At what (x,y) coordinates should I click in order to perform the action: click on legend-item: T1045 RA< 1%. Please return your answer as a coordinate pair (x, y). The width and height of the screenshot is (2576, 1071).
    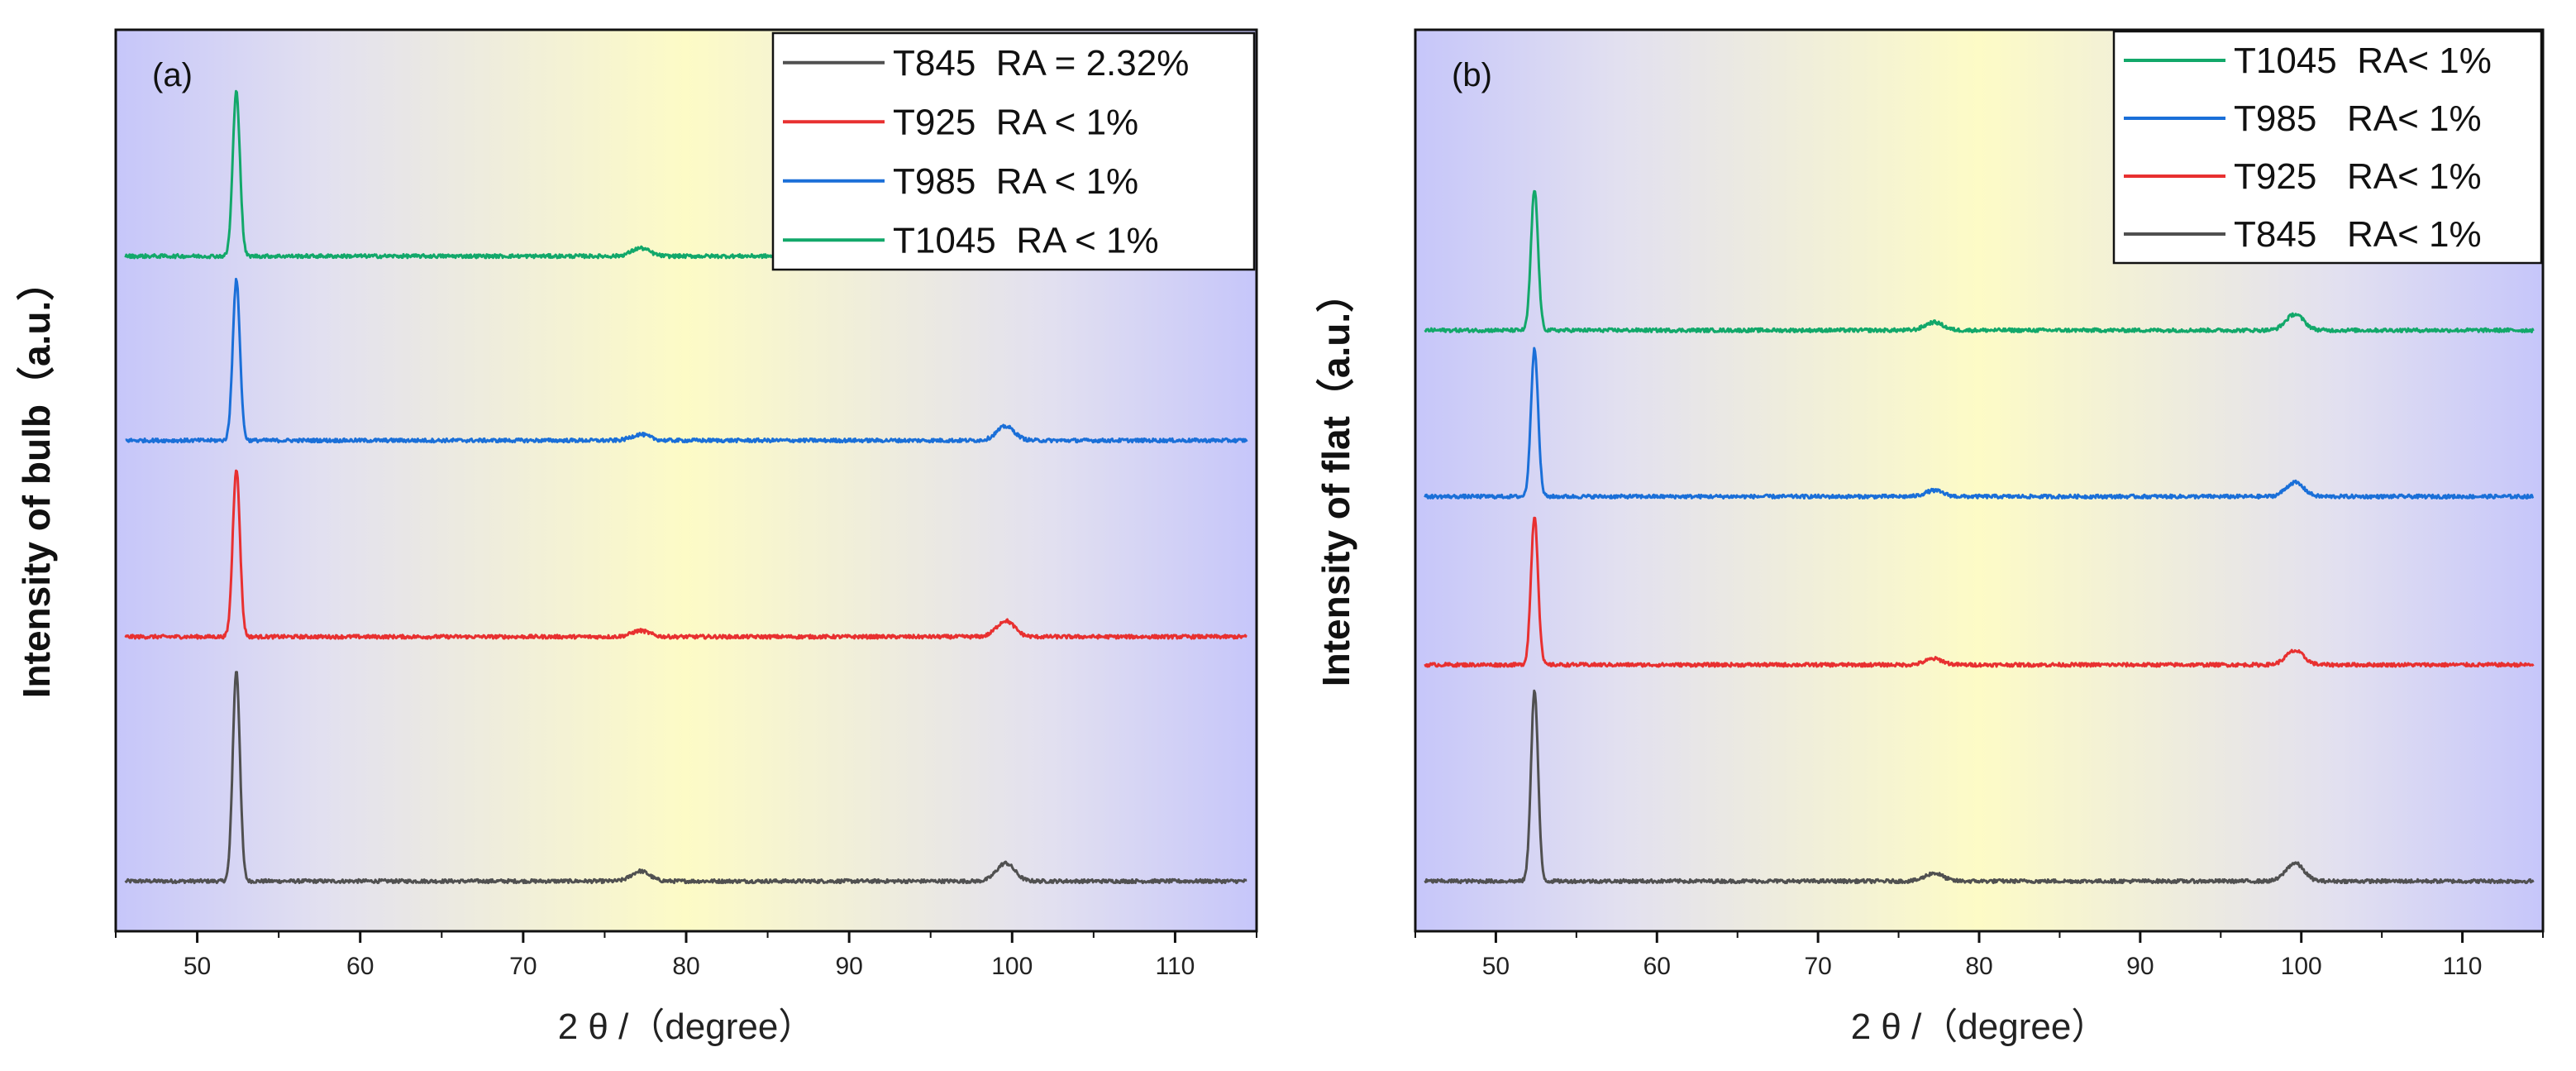
    Looking at the image, I should click on (2308, 61).